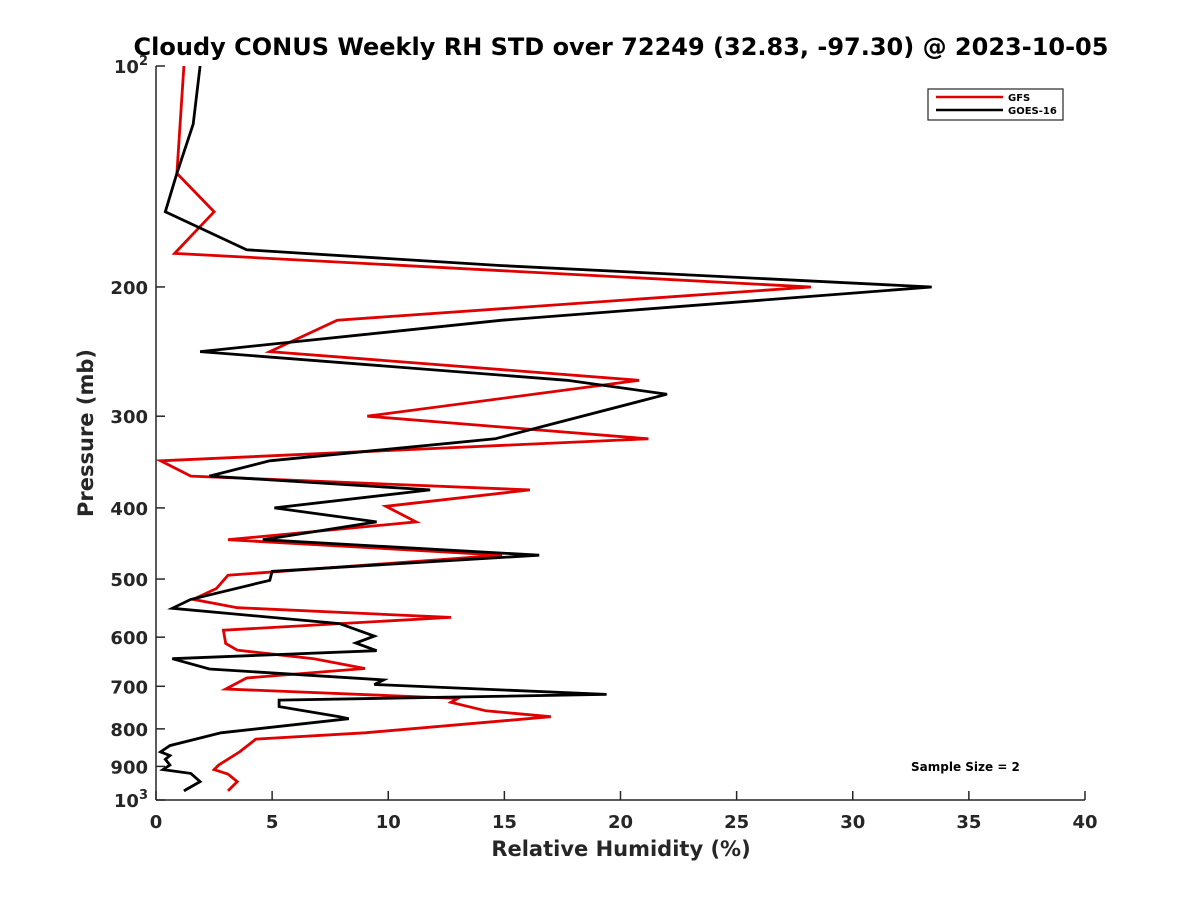 Image resolution: width=1200 pixels, height=900 pixels. I want to click on x-tick-label: 10, so click(388, 822).